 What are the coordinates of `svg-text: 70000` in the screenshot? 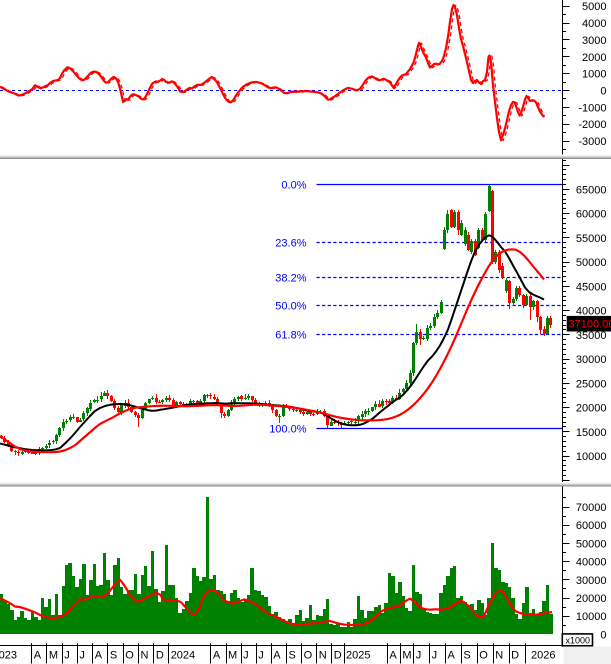 It's located at (591, 508).